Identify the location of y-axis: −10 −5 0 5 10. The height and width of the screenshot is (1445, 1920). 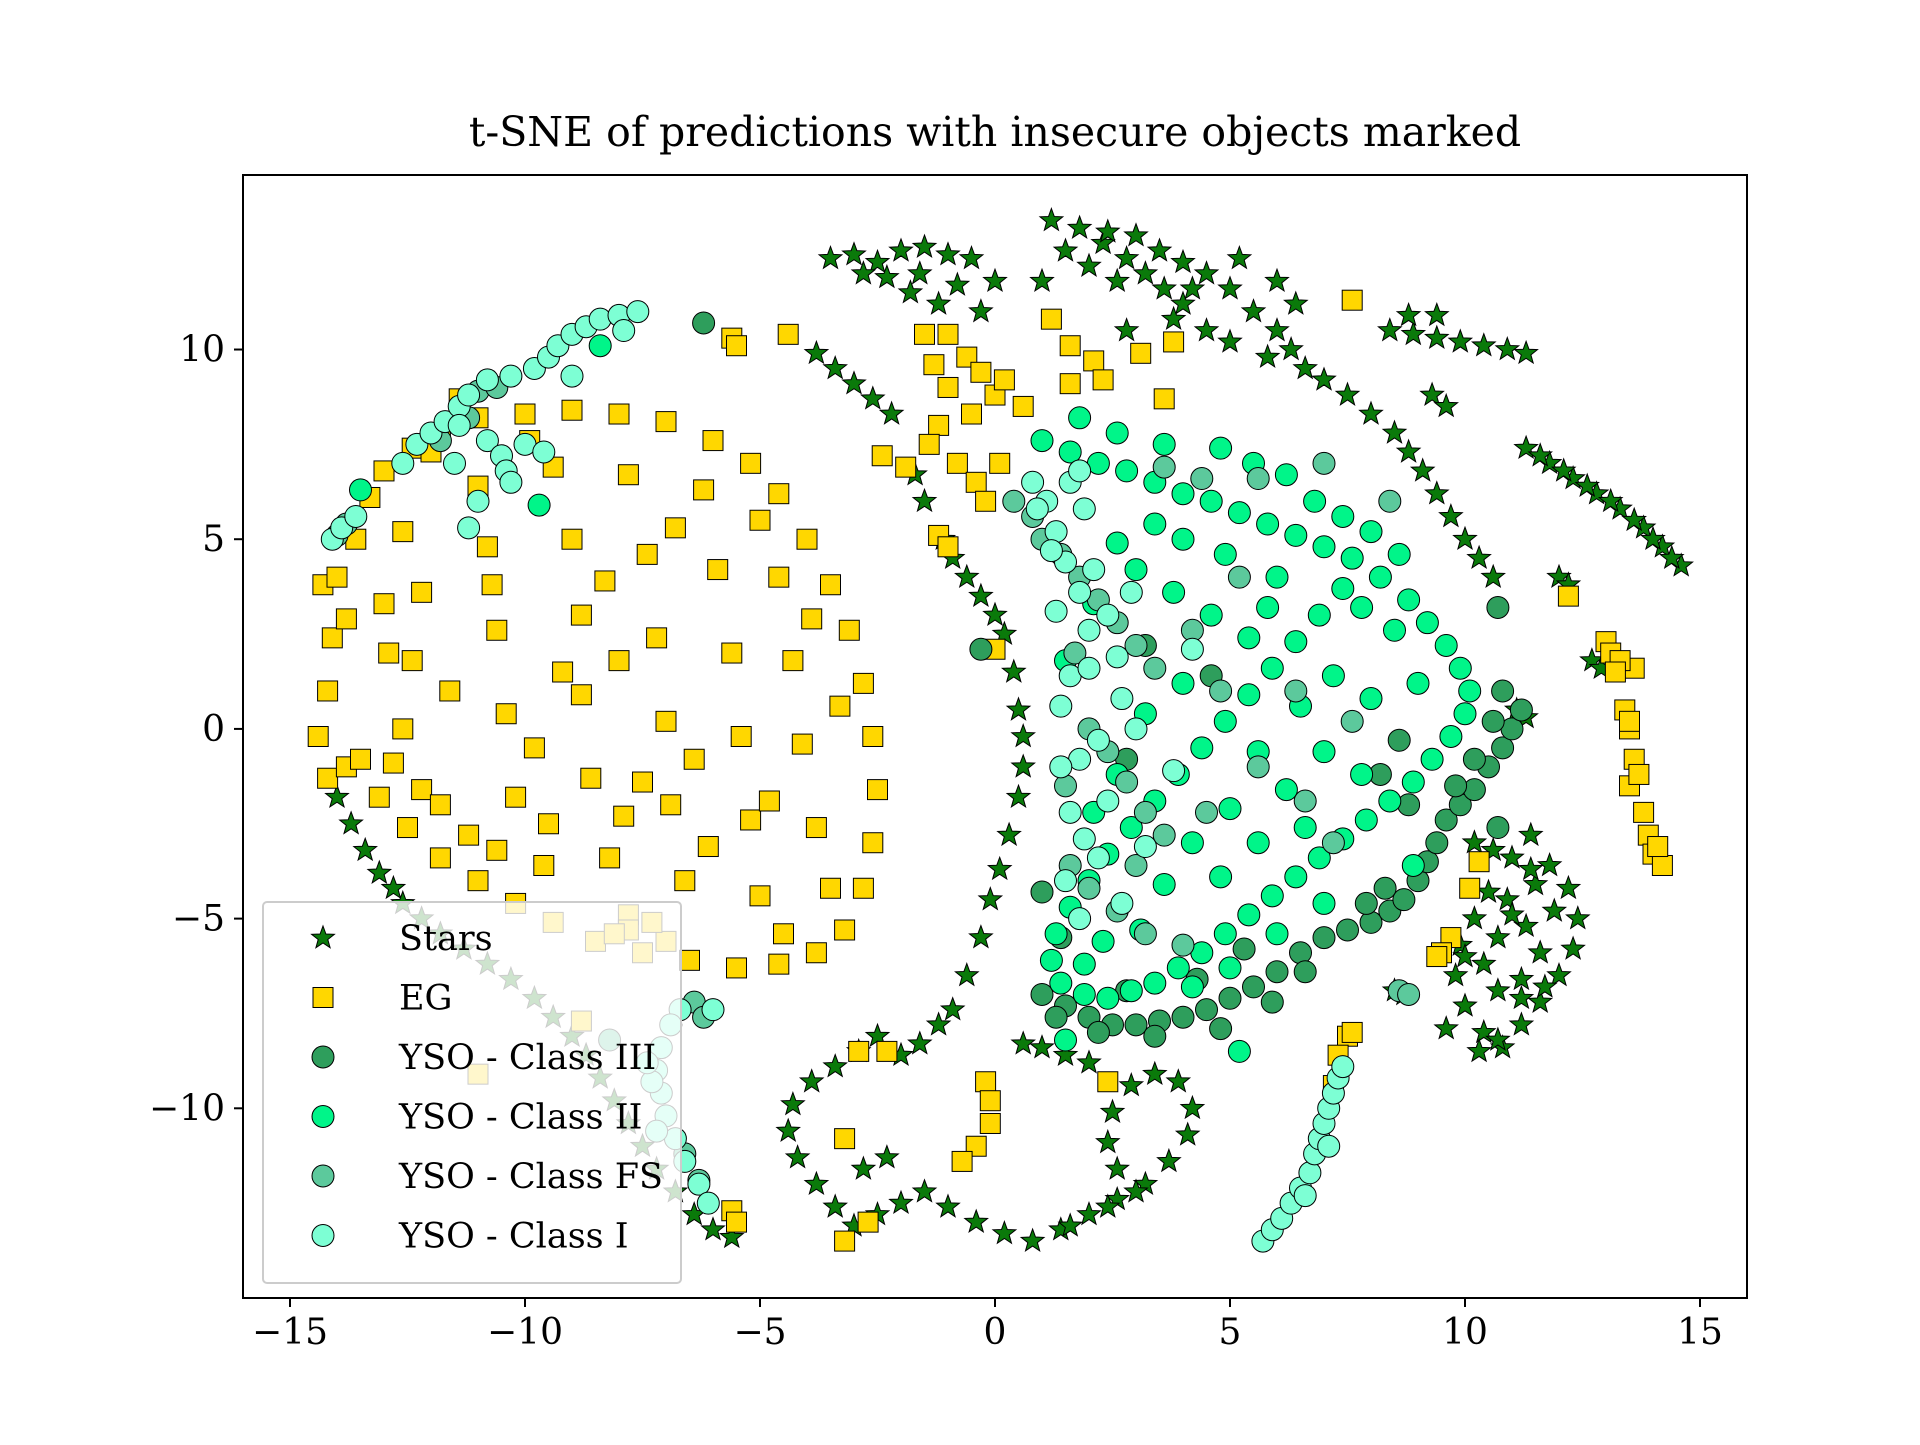
(196, 729).